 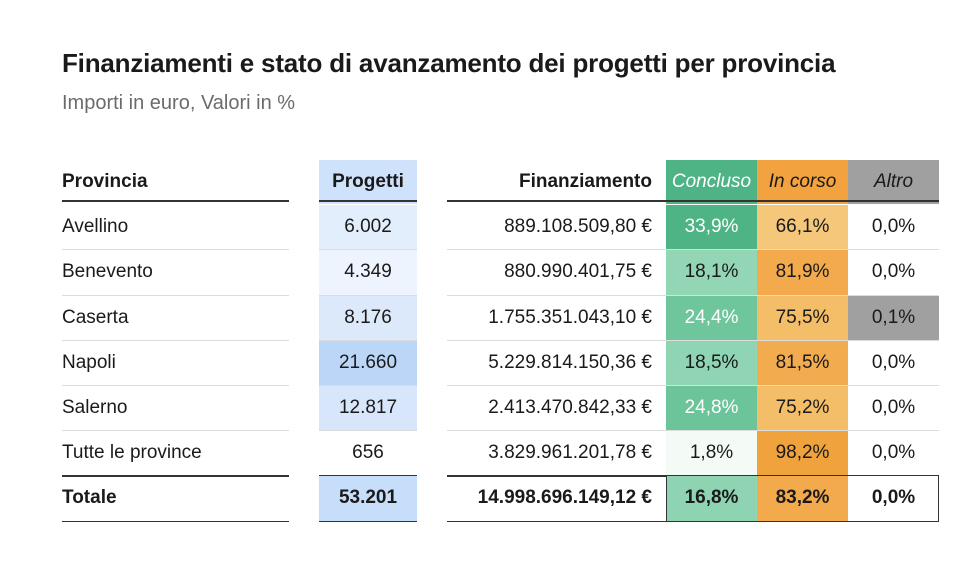 What do you see at coordinates (570, 408) in the screenshot?
I see `table-cell-finanziamento: 2.413.470.842,33 €` at bounding box center [570, 408].